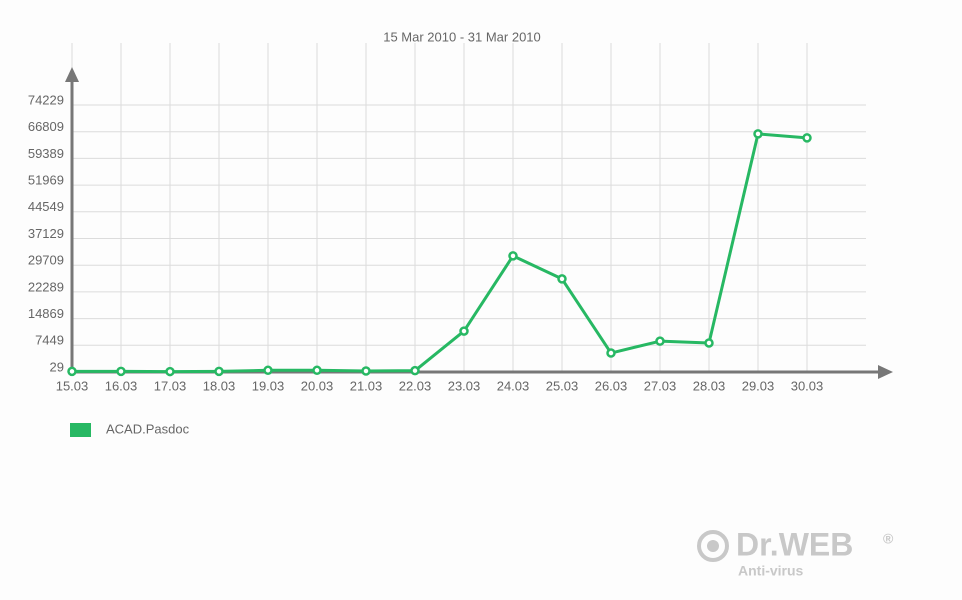 Image resolution: width=962 pixels, height=600 pixels. I want to click on x-tick-label: 27.03, so click(660, 385).